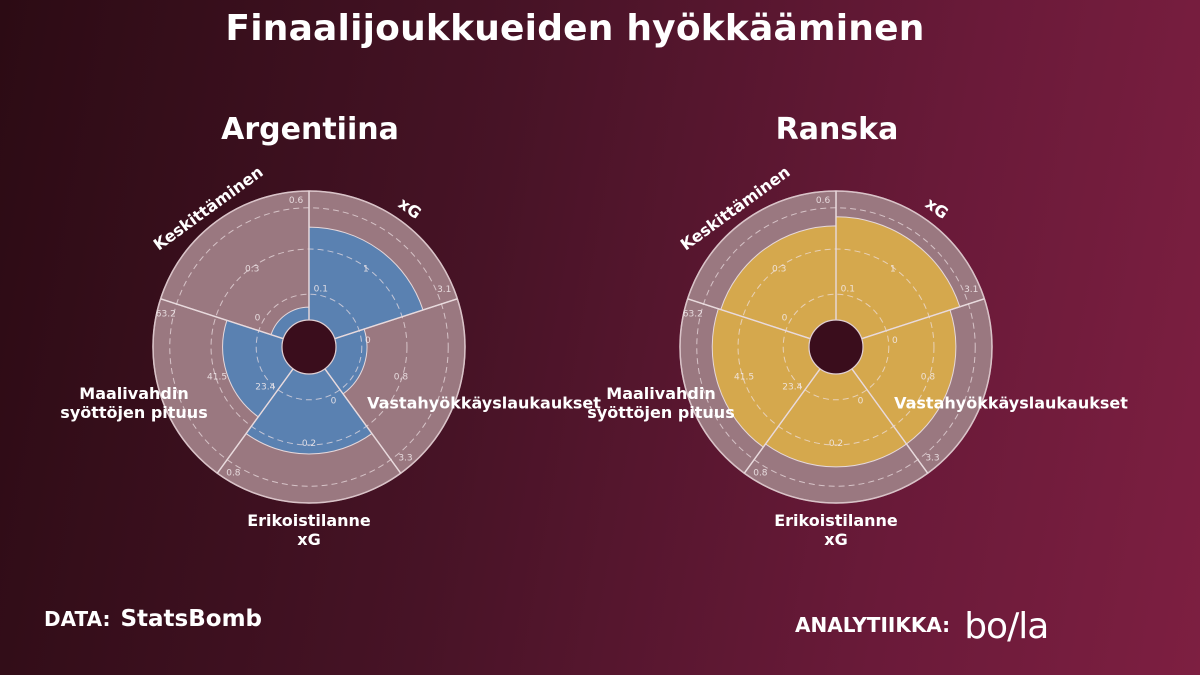 Image resolution: width=1200 pixels, height=675 pixels. I want to click on team-title-argentina: Argentiina, so click(310, 129).